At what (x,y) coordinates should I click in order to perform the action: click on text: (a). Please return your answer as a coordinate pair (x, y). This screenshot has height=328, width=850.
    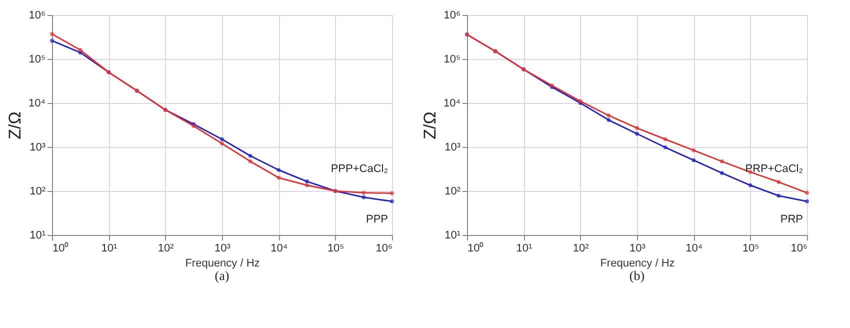
    Looking at the image, I should click on (222, 275).